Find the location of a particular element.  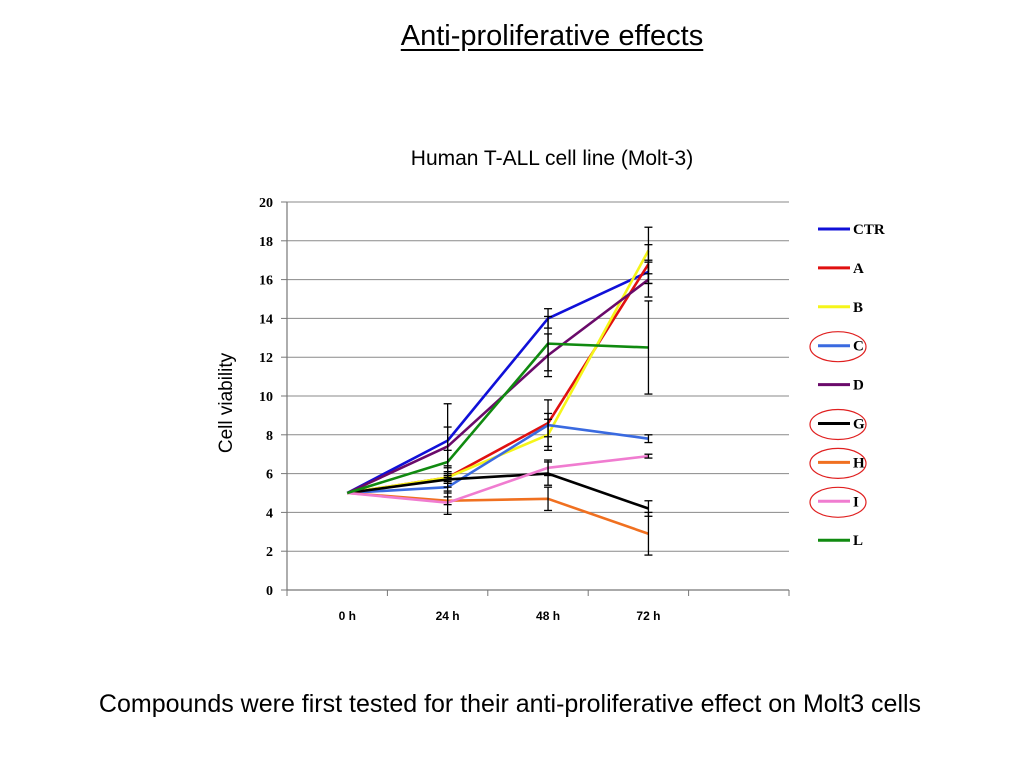

y-tick-label: 16 is located at coordinates (266, 281).